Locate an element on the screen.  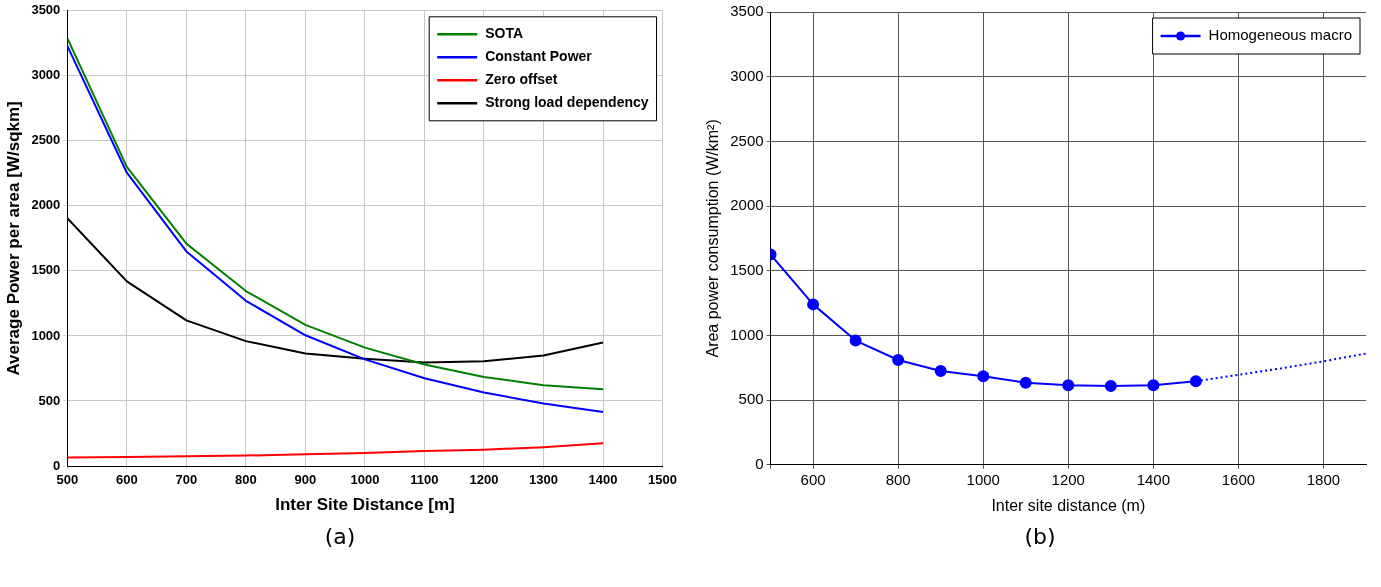
legend-label: Strong load dependency is located at coordinates (567, 102).